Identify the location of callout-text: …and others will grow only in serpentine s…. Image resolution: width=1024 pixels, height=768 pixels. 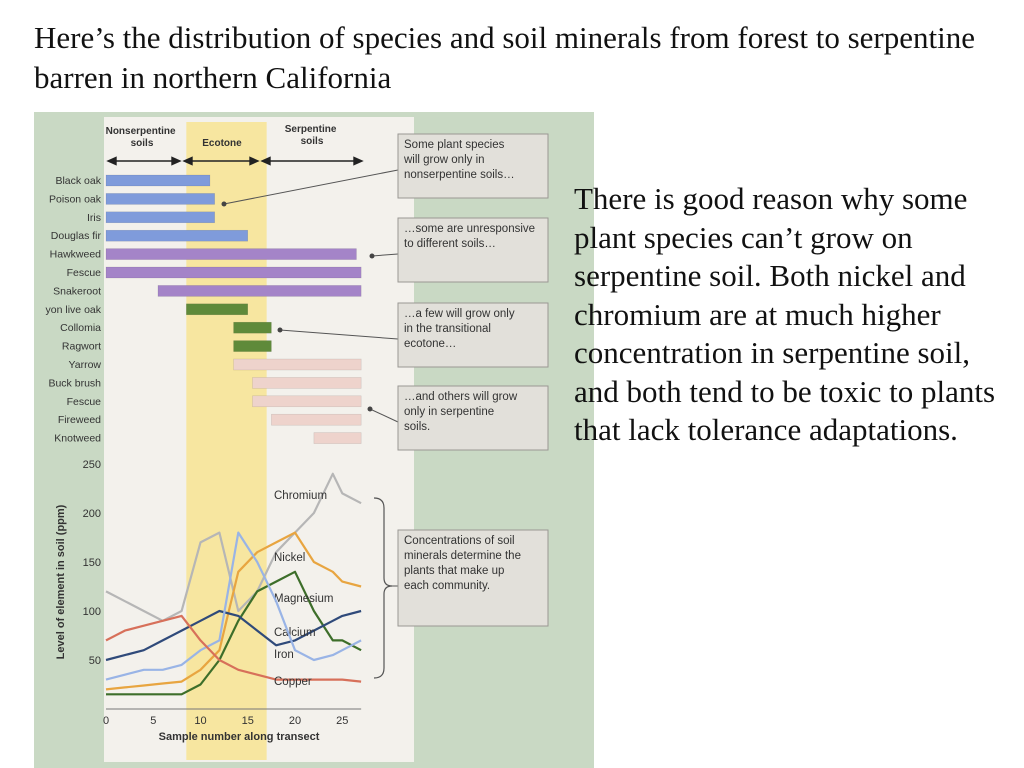
(461, 412).